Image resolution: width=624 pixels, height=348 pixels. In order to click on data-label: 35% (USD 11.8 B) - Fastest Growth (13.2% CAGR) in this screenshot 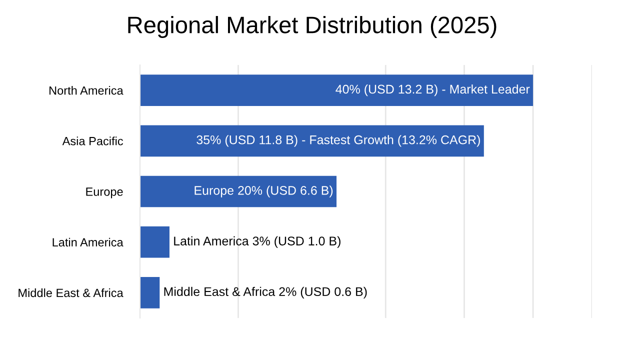, I will do `click(338, 141)`.